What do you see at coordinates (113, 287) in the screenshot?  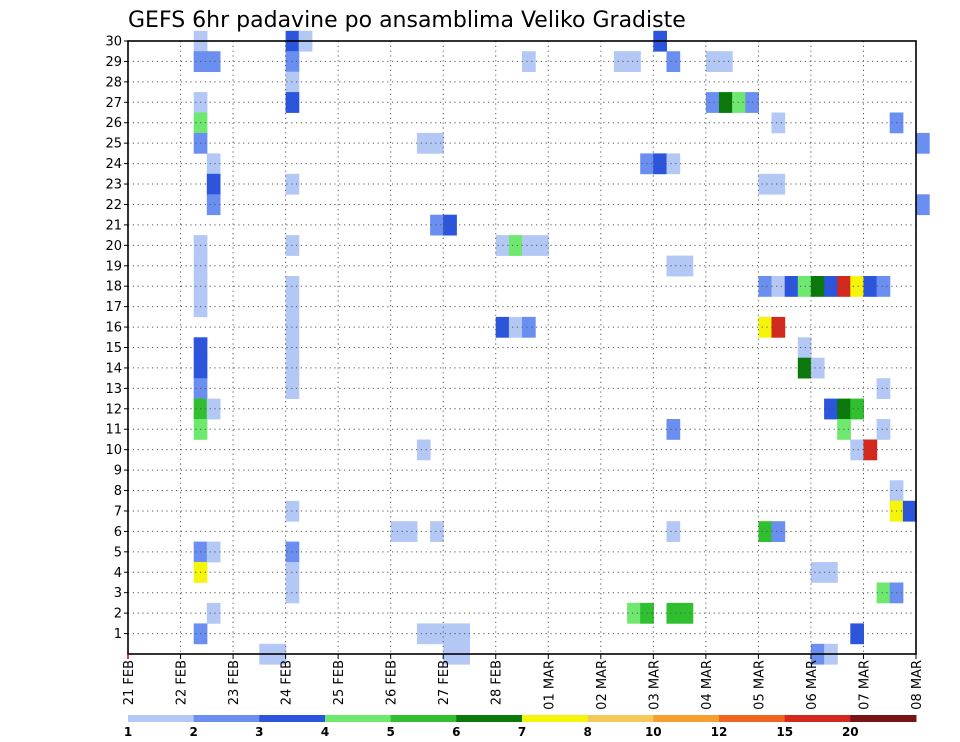 I see `y-tick-label: 18` at bounding box center [113, 287].